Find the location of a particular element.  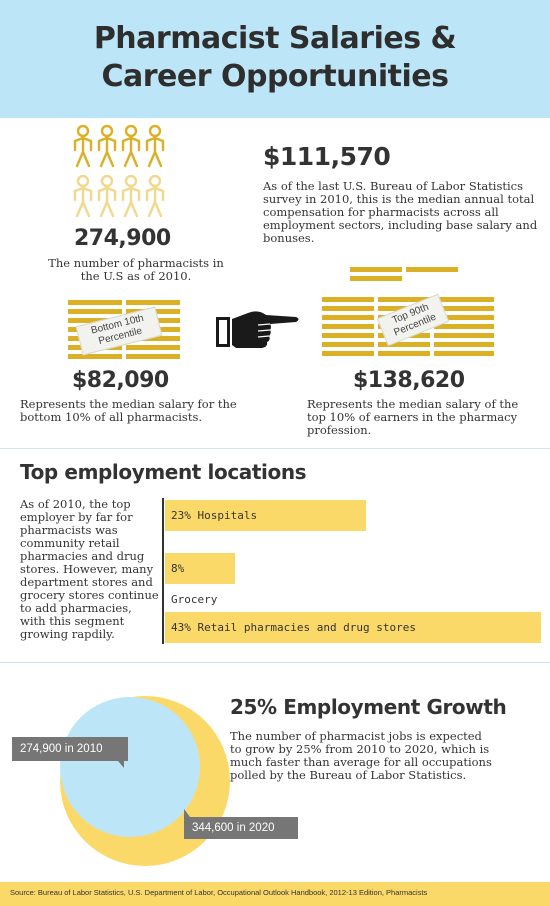

median-desc-line: compensation for pharmacists across all is located at coordinates (381, 212).